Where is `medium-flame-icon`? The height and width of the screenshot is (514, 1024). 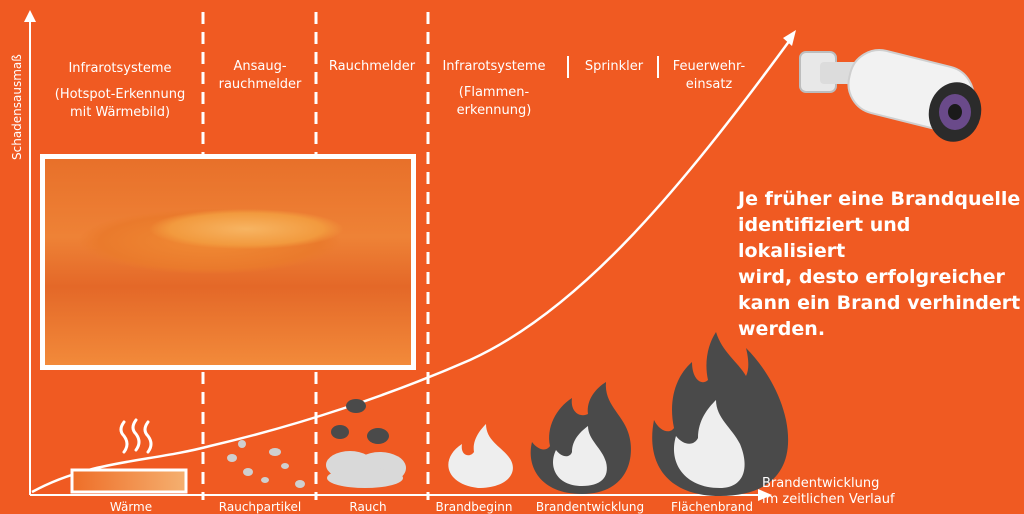
medium-flame-icon is located at coordinates (580, 438).